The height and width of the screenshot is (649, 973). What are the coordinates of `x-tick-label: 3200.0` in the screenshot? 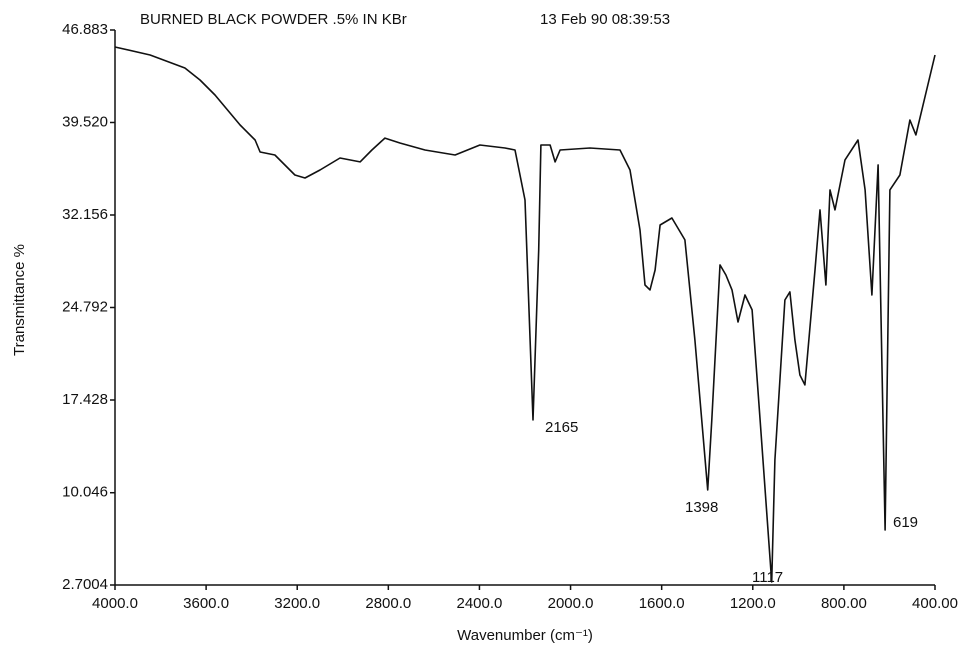 It's located at (297, 603).